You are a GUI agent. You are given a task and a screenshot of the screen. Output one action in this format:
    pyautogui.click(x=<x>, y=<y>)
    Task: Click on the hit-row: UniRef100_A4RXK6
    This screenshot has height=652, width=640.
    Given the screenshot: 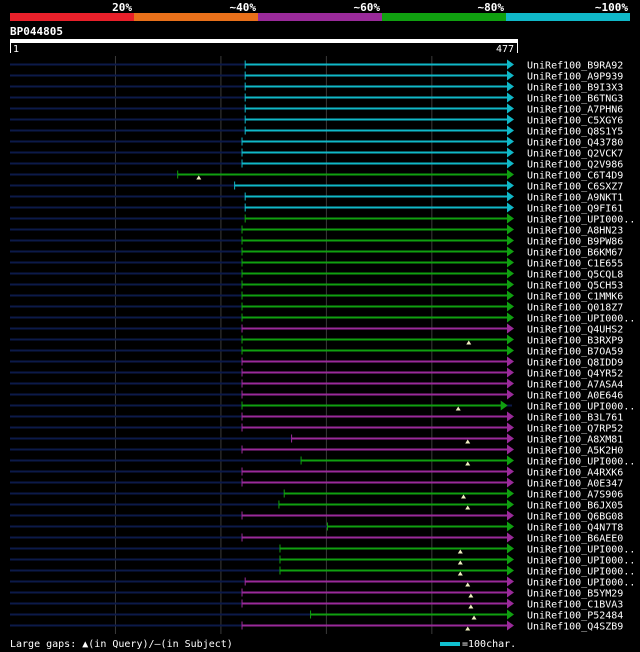 What is the action you would take?
    pyautogui.click(x=316, y=472)
    